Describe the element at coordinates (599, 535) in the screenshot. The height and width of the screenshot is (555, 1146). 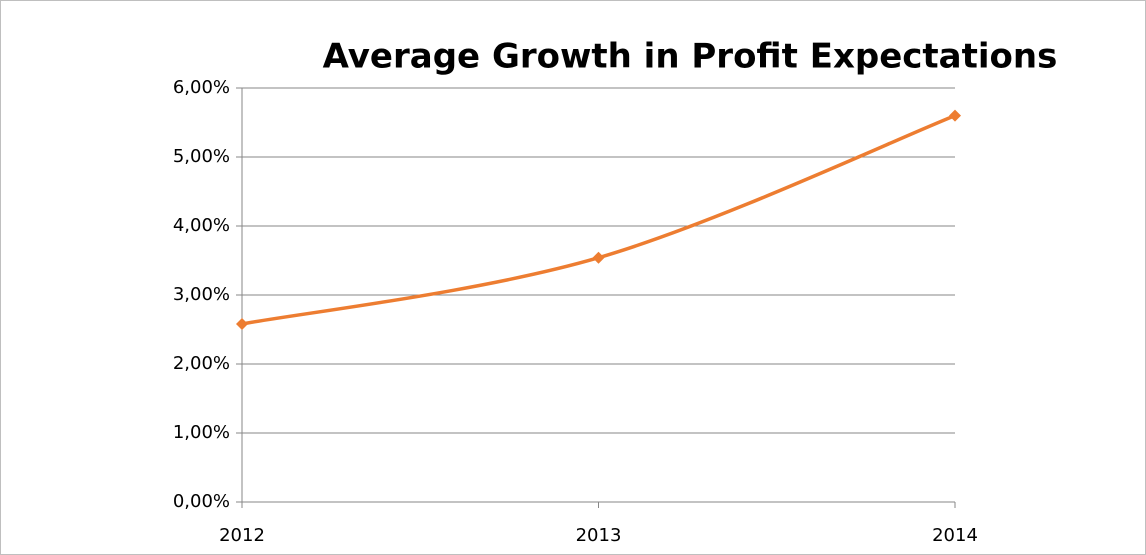
I see `x-tick-label: 2013` at that location.